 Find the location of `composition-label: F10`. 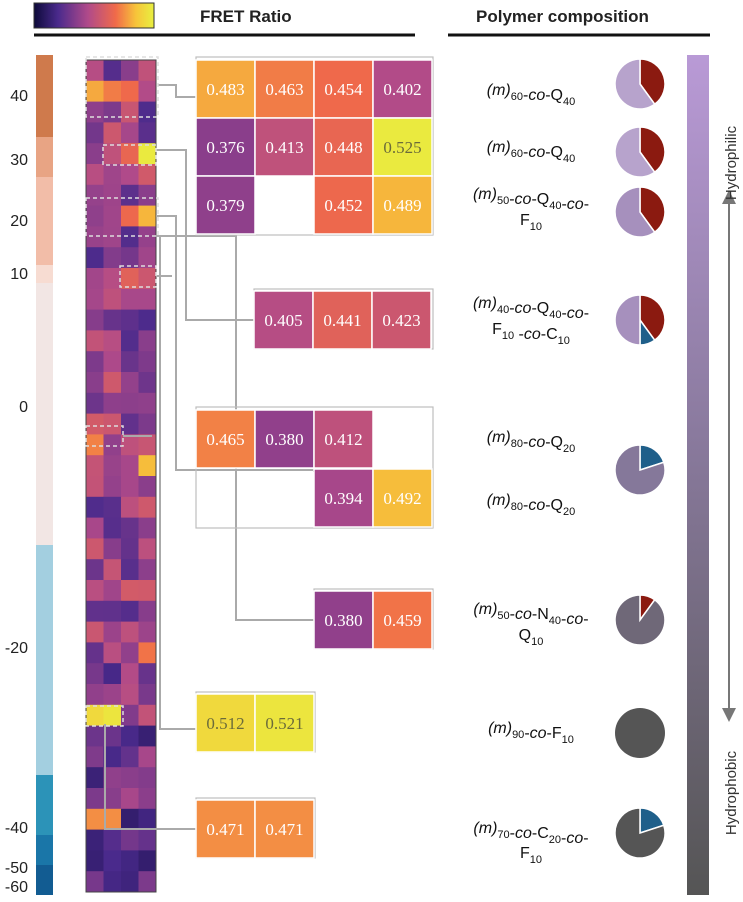

composition-label: F10 is located at coordinates (531, 222).